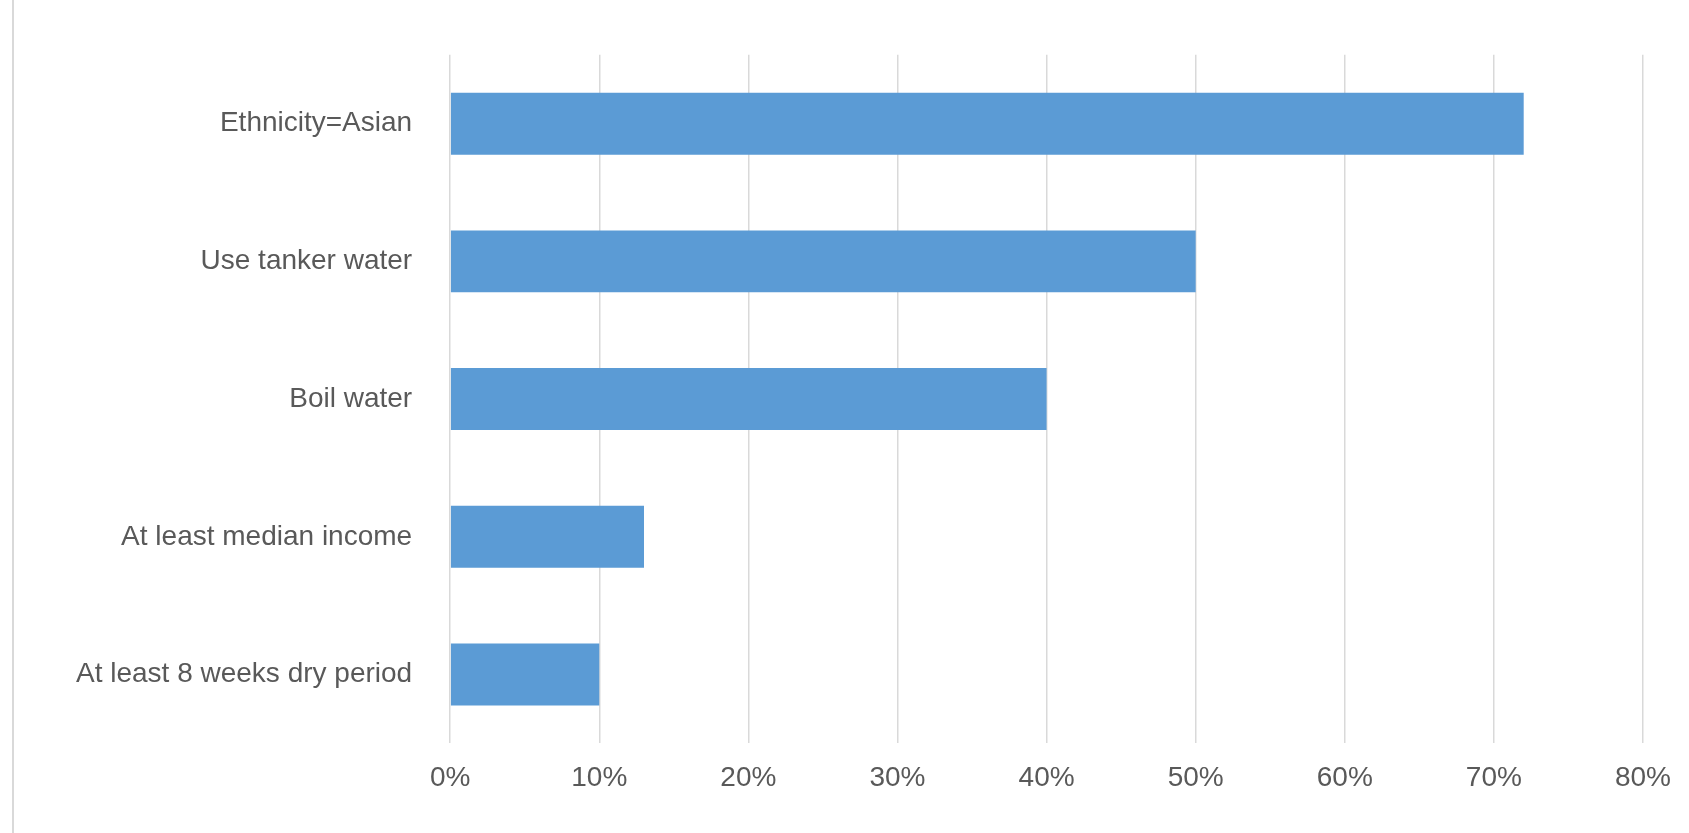  Describe the element at coordinates (1493, 776) in the screenshot. I see `x-tick-label: 70%` at that location.